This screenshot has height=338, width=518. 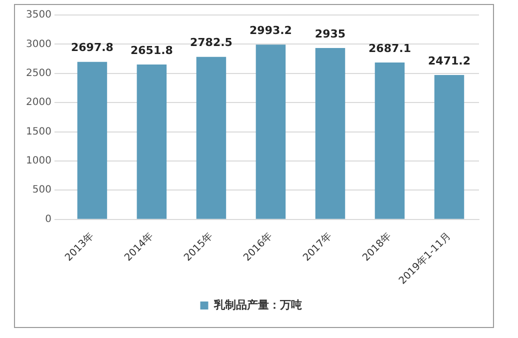 I want to click on y-tick-label: 1500, so click(x=39, y=132).